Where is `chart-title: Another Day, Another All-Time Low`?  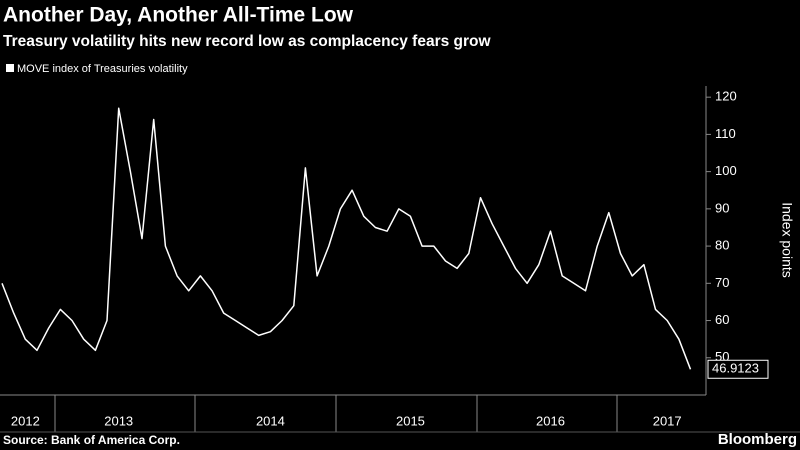
chart-title: Another Day, Another All-Time Low is located at coordinates (178, 15).